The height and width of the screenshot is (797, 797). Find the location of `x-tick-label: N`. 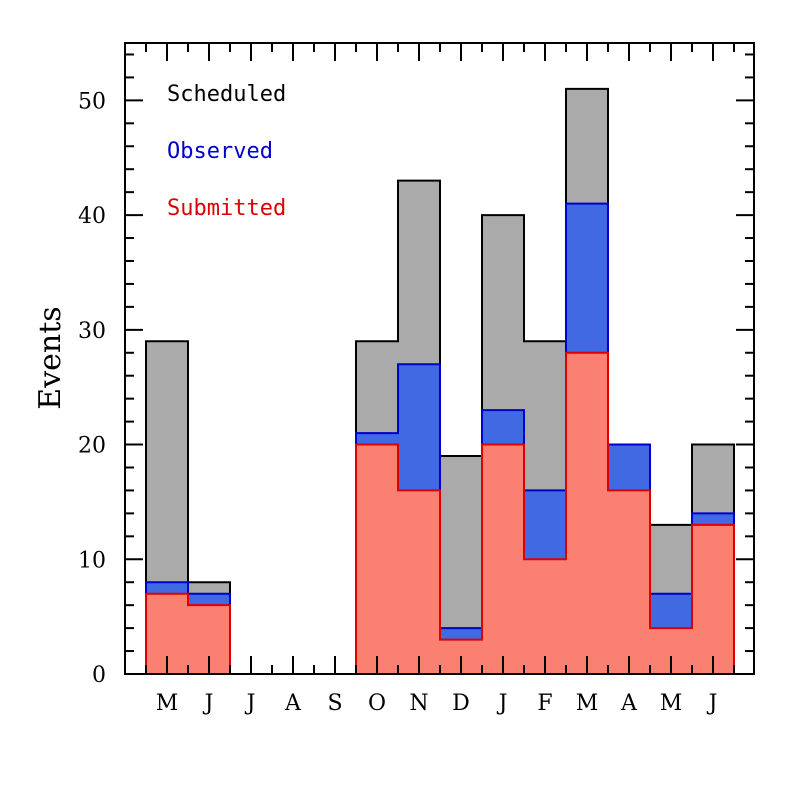

x-tick-label: N is located at coordinates (418, 703).